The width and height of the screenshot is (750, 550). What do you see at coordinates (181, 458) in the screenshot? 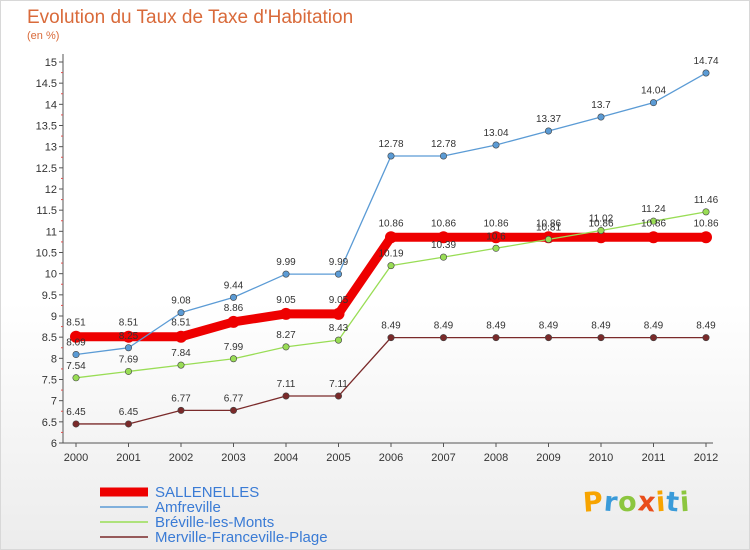
I see `x-tick-label: 2002` at bounding box center [181, 458].